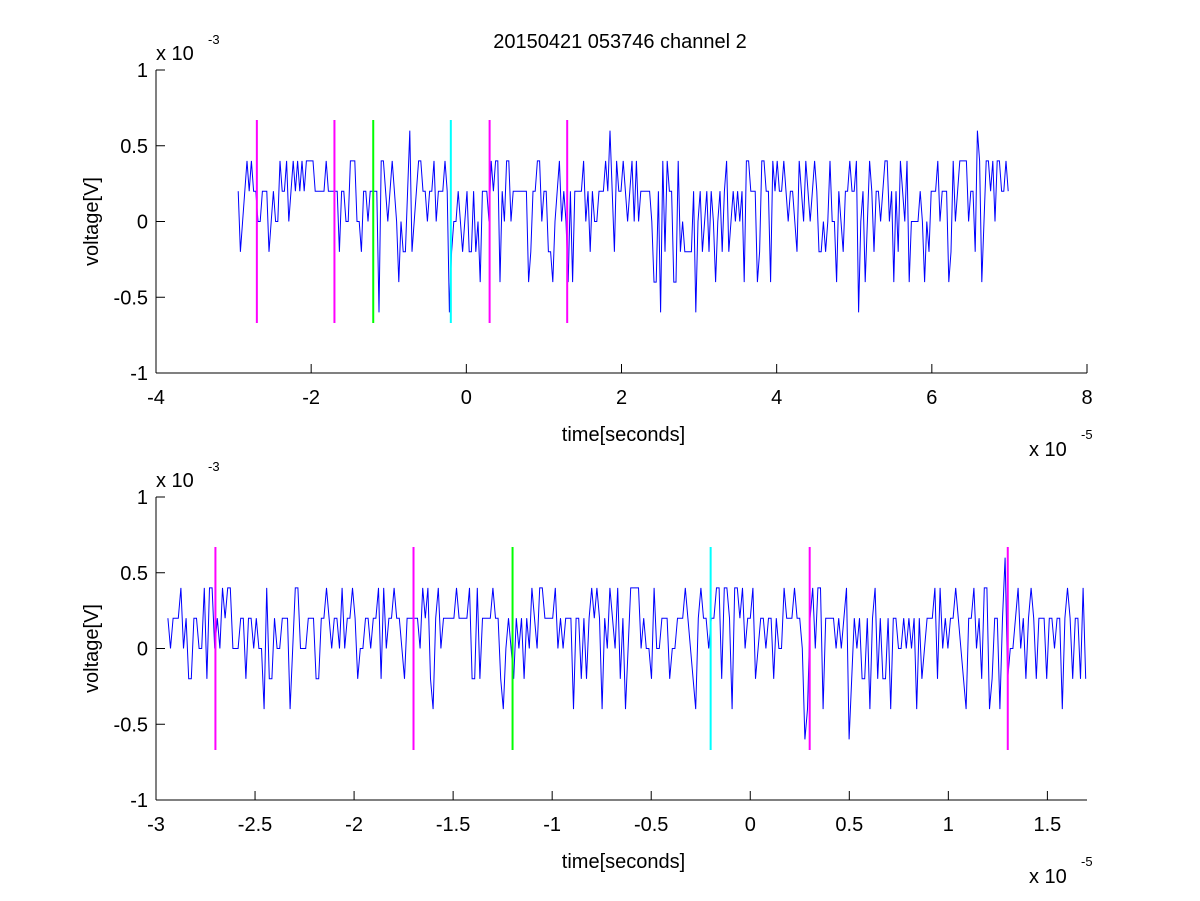 This screenshot has height=901, width=1200. Describe the element at coordinates (1086, 398) in the screenshot. I see `x-tick-label: 8` at that location.